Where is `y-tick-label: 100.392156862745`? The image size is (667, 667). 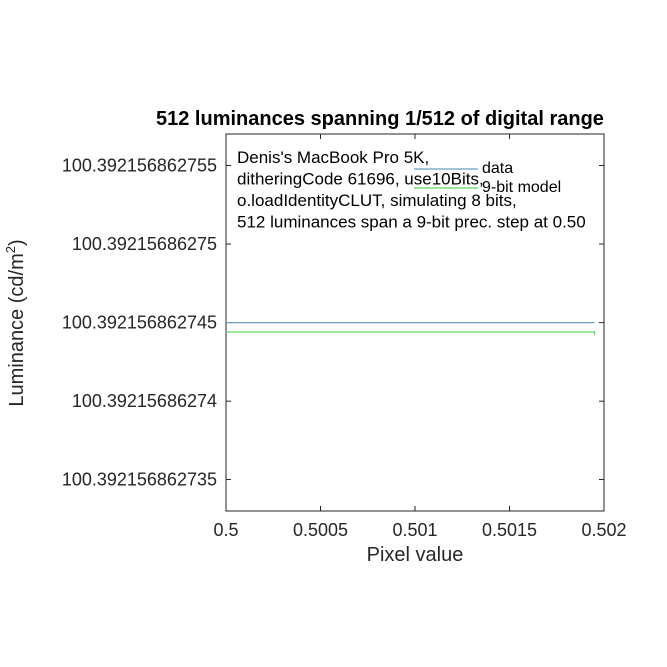 y-tick-label: 100.392156862745 is located at coordinates (139, 323).